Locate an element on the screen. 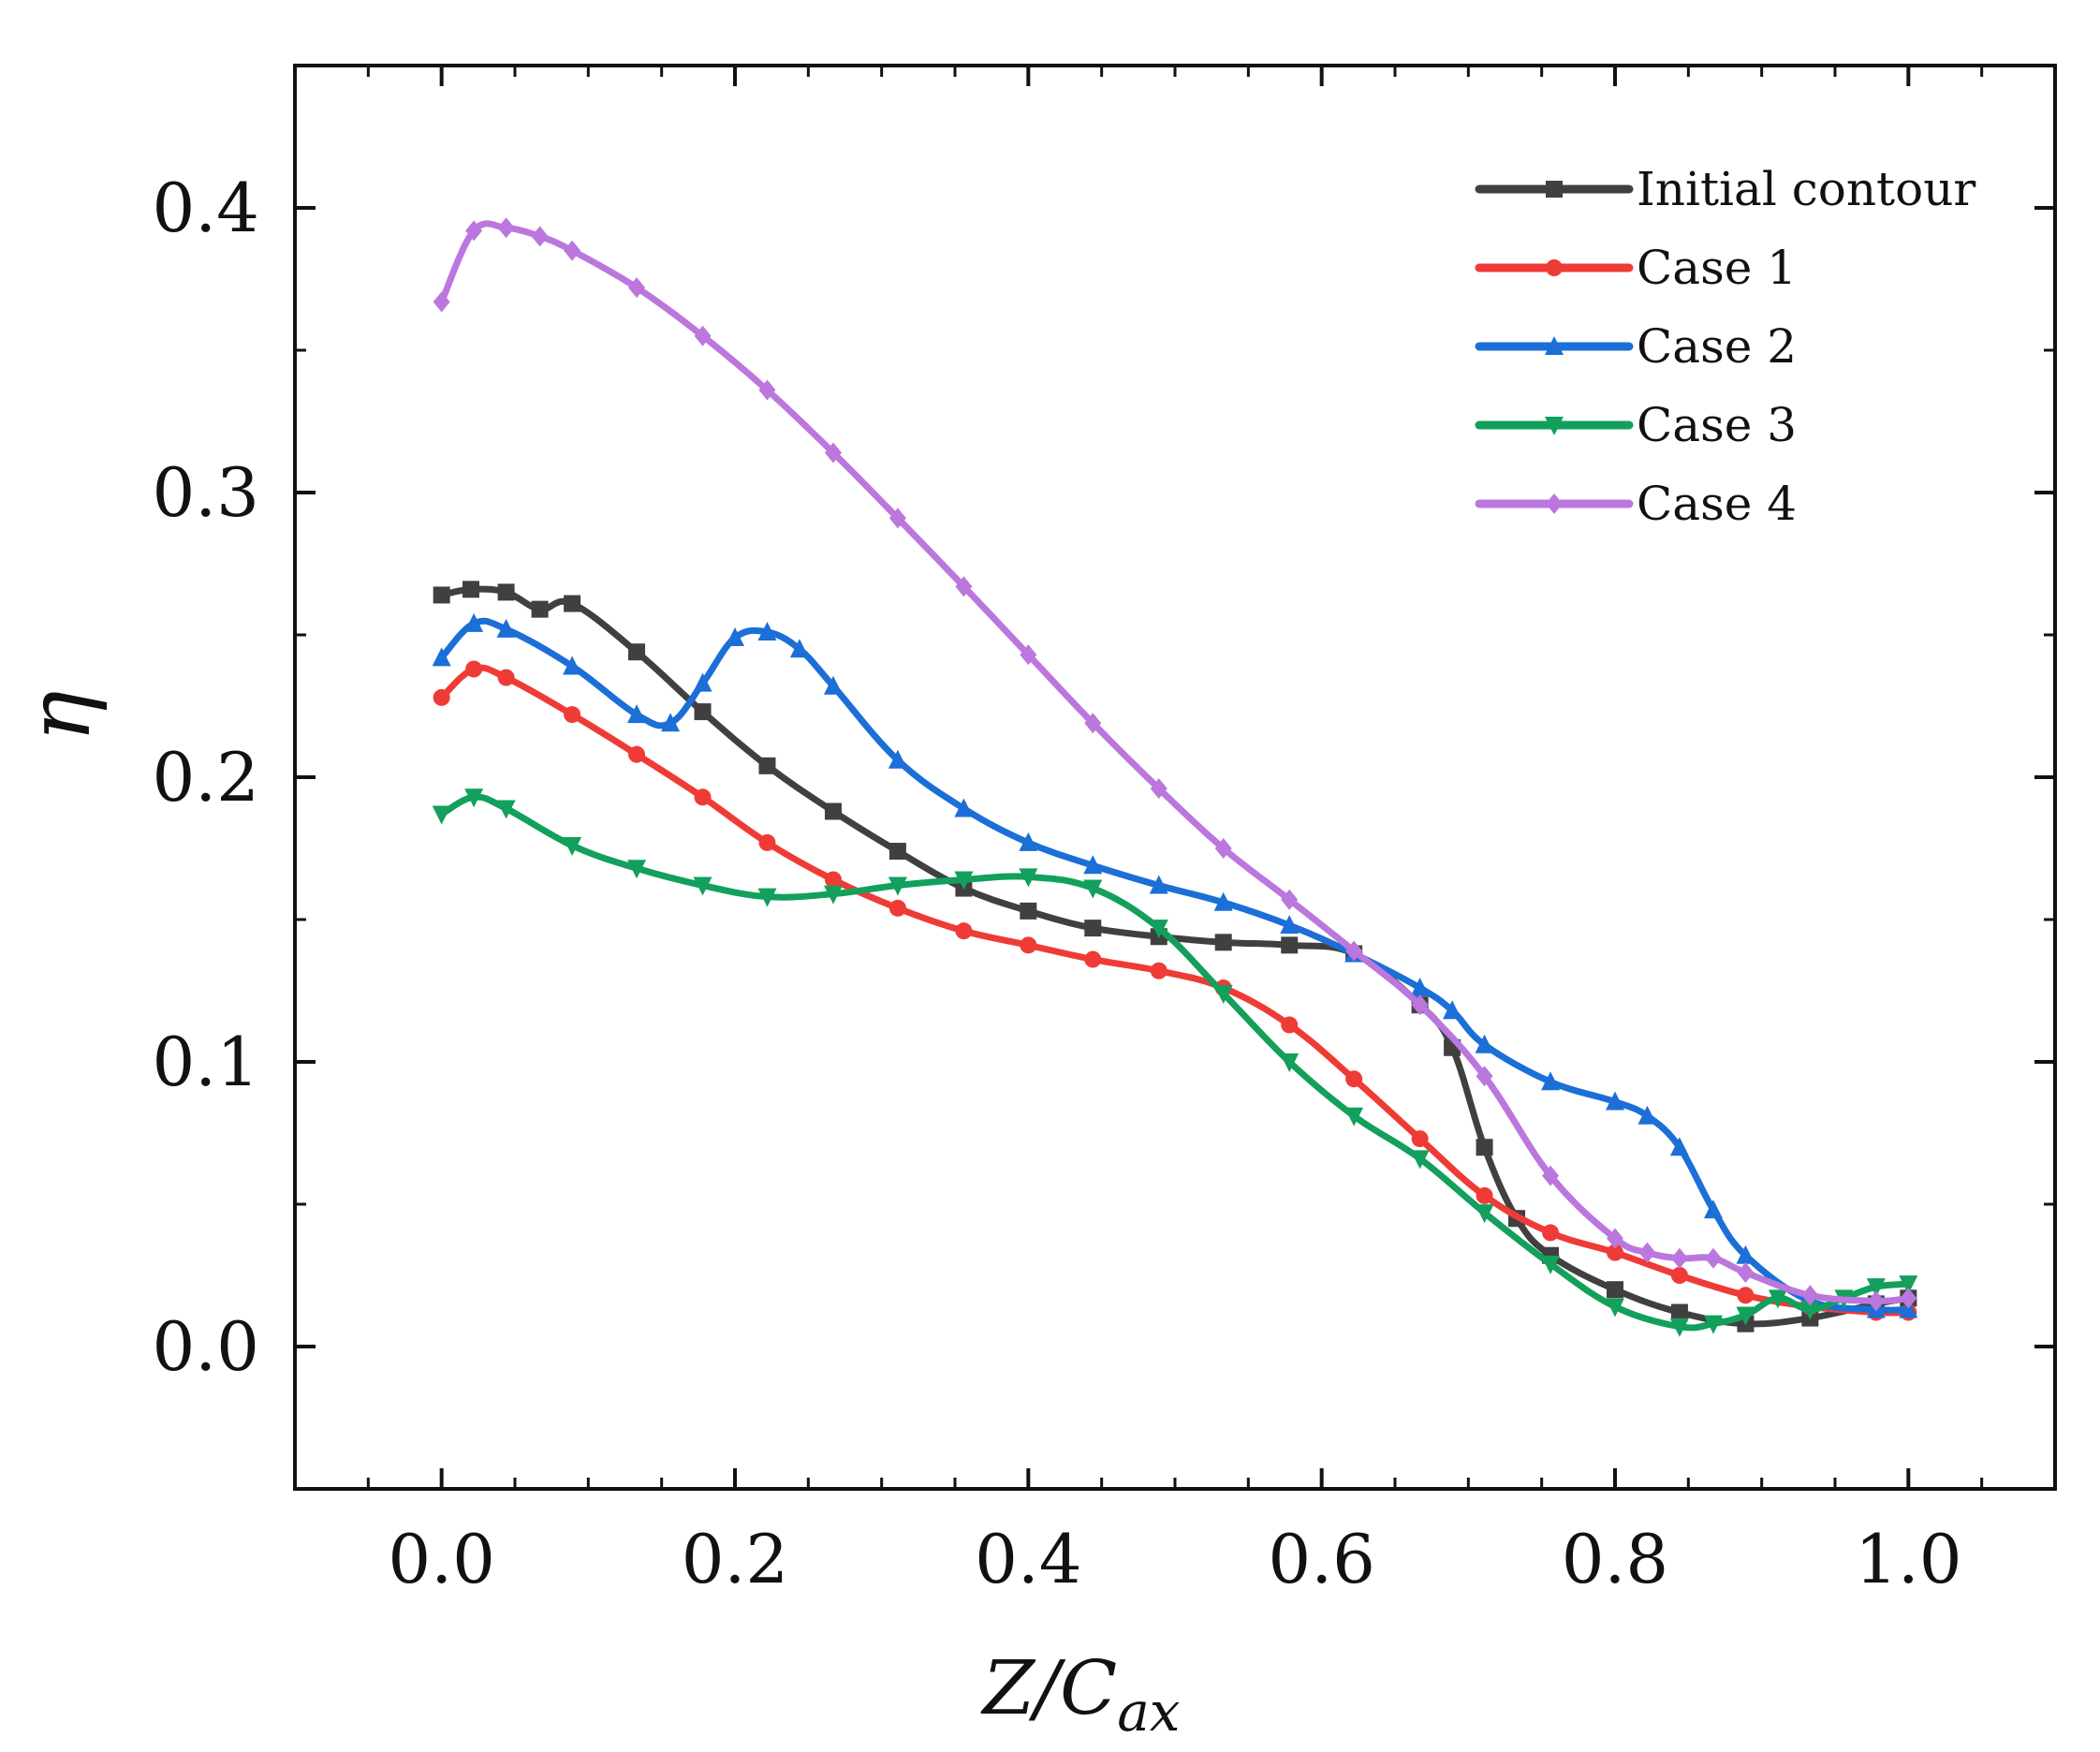 The height and width of the screenshot is (1752, 2100). legend-item-case-3: Case 3 is located at coordinates (1636, 425).